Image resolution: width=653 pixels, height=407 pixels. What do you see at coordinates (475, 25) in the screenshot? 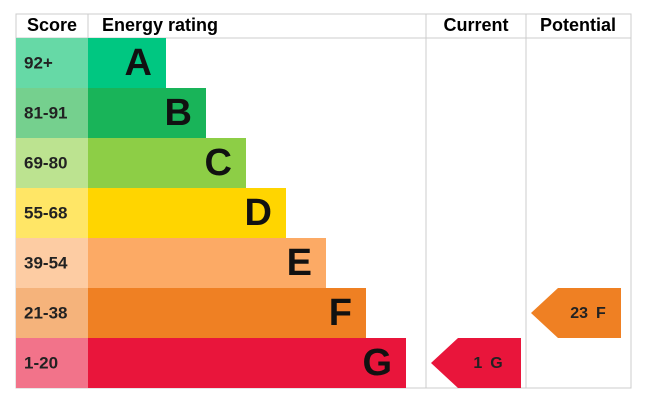
I see `header-current: Current` at bounding box center [475, 25].